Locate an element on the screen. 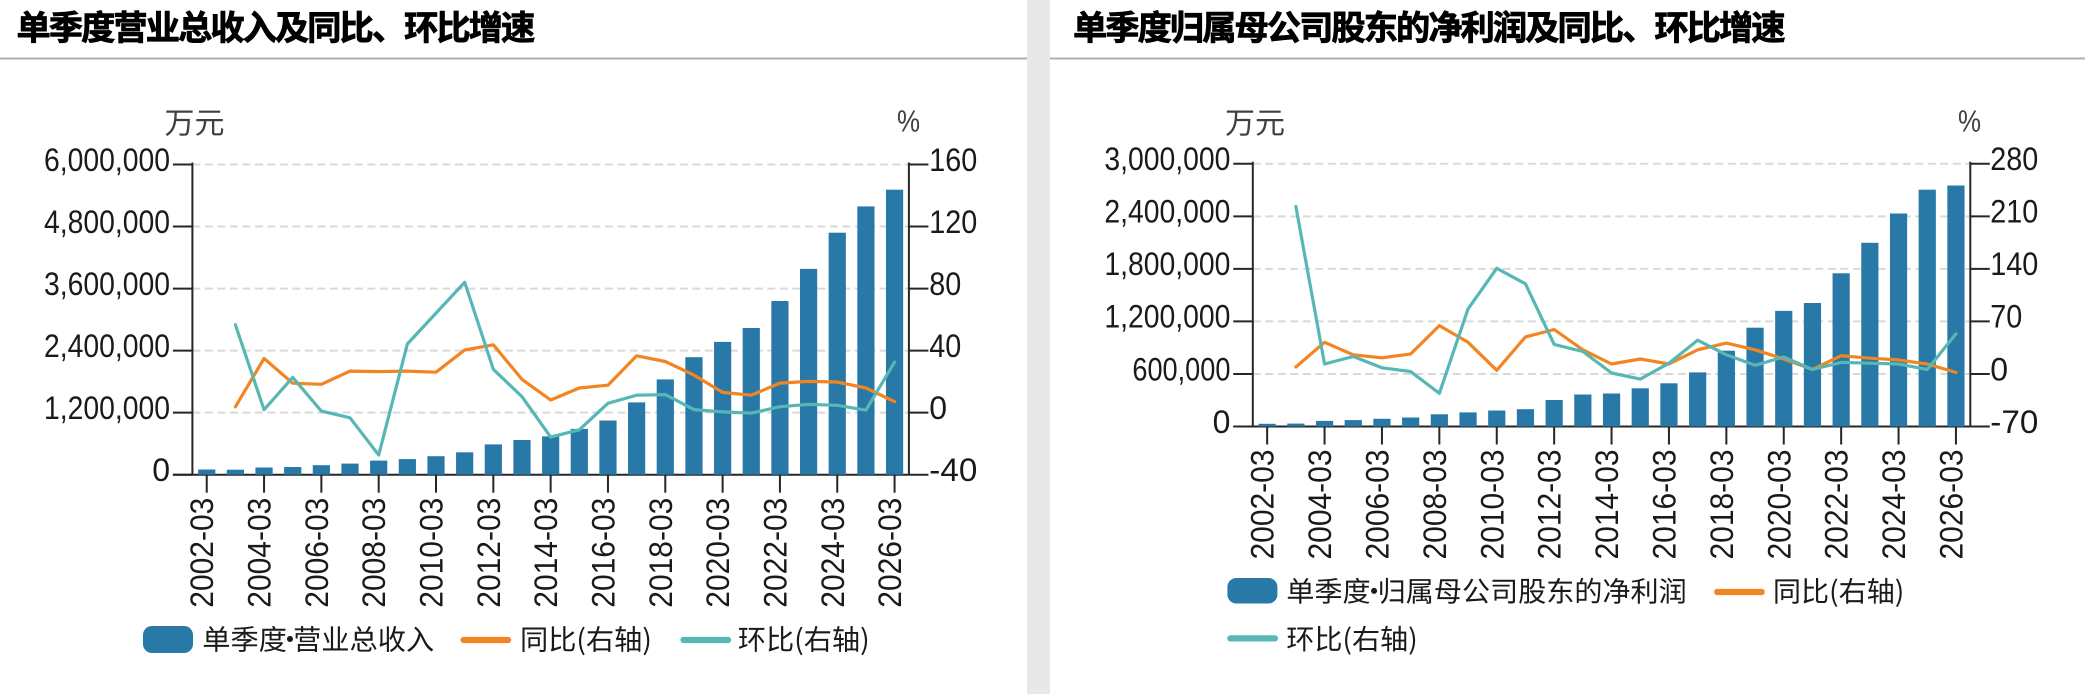 The height and width of the screenshot is (694, 2085). svg-text: 140 is located at coordinates (2014, 264).